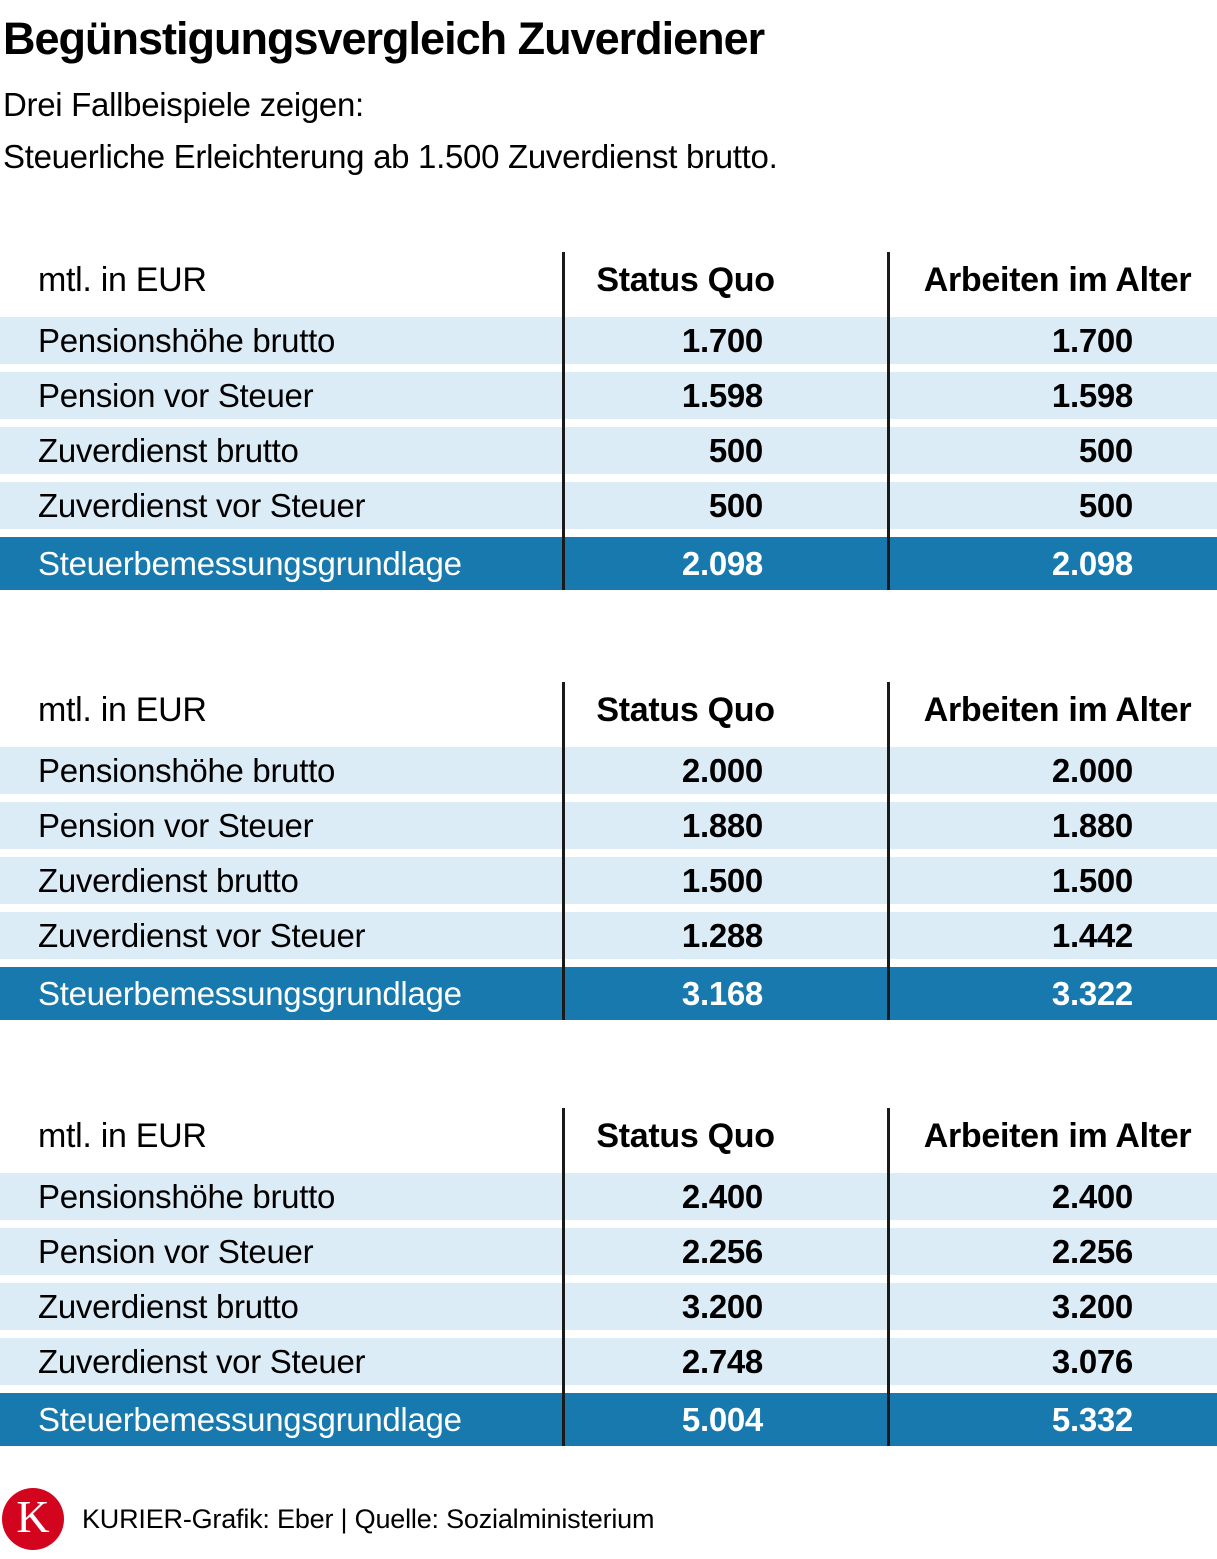  I want to click on row-pensionshoehe-brutto: Pensionshöhe brutto 2.400 2.400, so click(608, 1197).